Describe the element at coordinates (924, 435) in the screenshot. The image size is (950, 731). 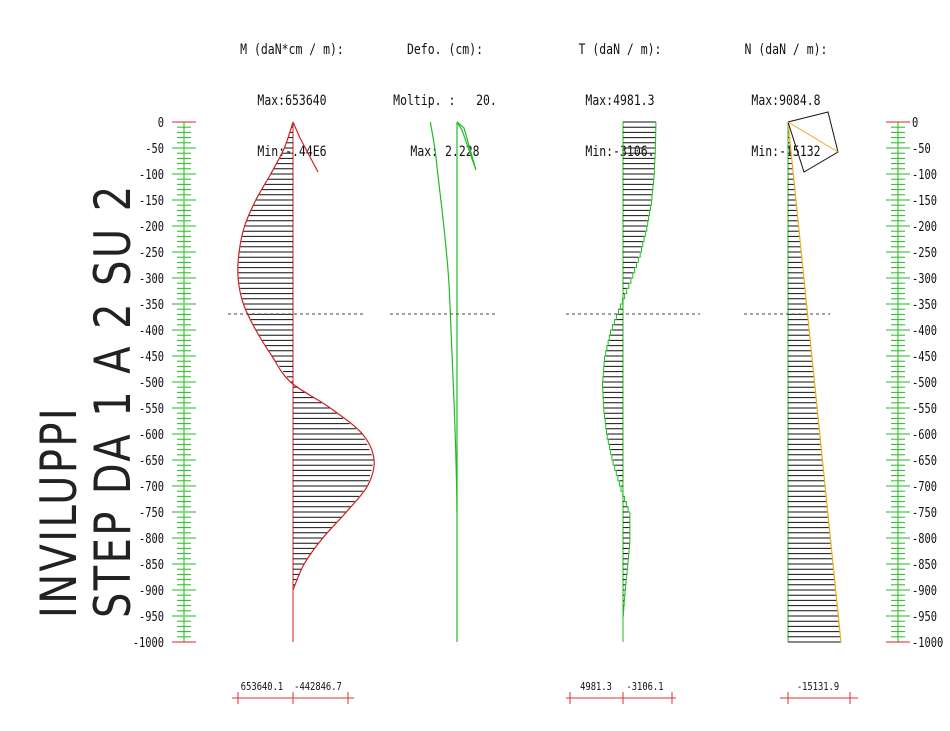
I see `right-depth-label: -600` at that location.